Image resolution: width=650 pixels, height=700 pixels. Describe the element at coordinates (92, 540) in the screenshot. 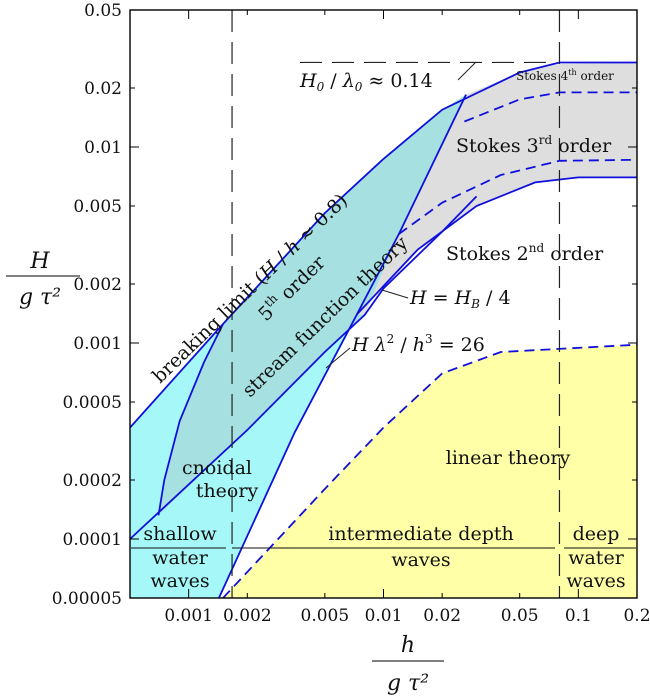

I see `y-tick-label: 0.0001` at that location.